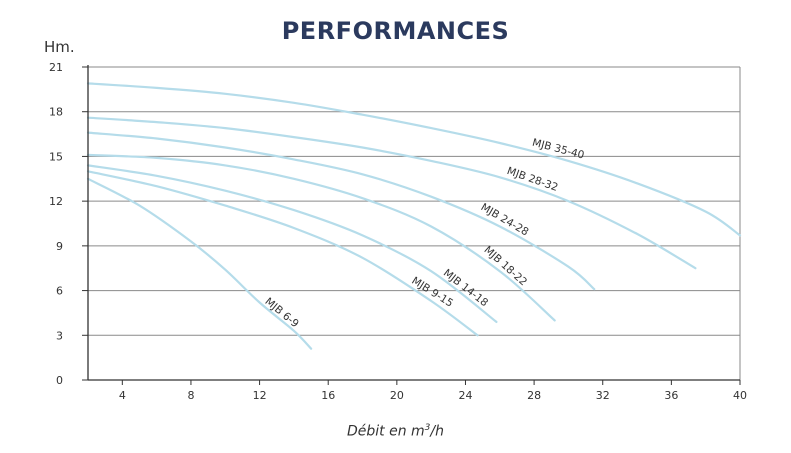 This screenshot has height=453, width=791. Describe the element at coordinates (740, 395) in the screenshot. I see `x-tick-label-40: 40` at that location.